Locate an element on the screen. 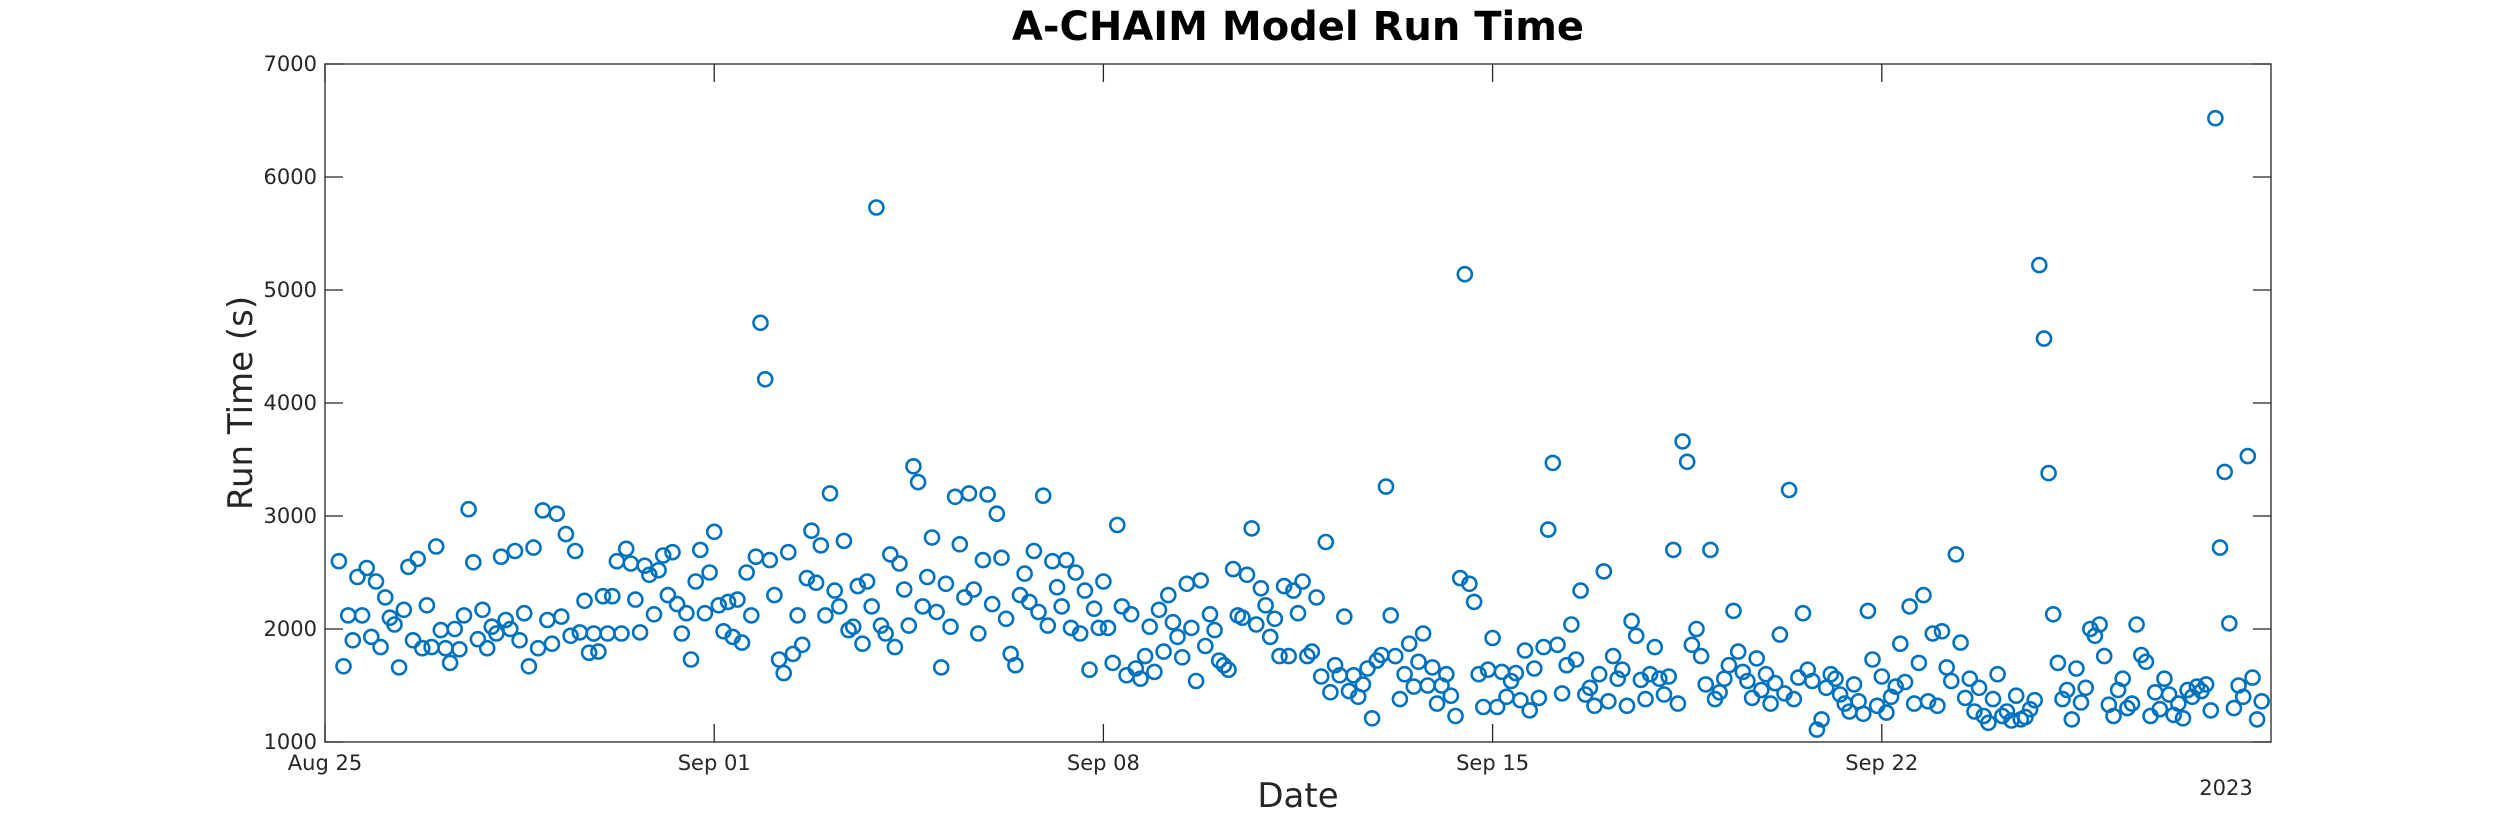 This screenshot has height=833, width=2500. x-tick-label: Sep 22 is located at coordinates (1881, 763).